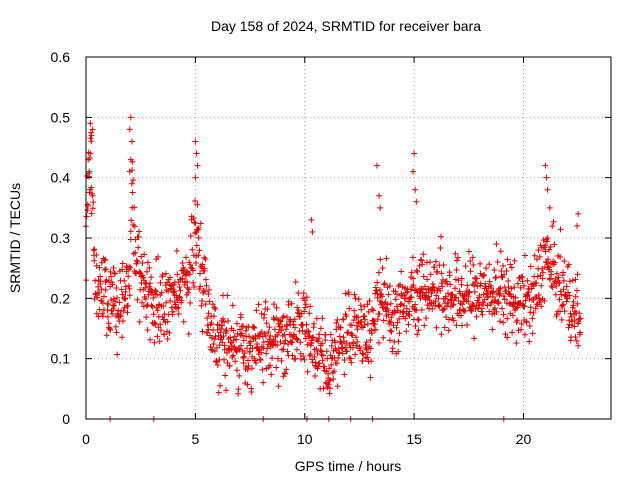 Image resolution: width=640 pixels, height=480 pixels. Describe the element at coordinates (305, 439) in the screenshot. I see `x-tick-label: 10` at that location.